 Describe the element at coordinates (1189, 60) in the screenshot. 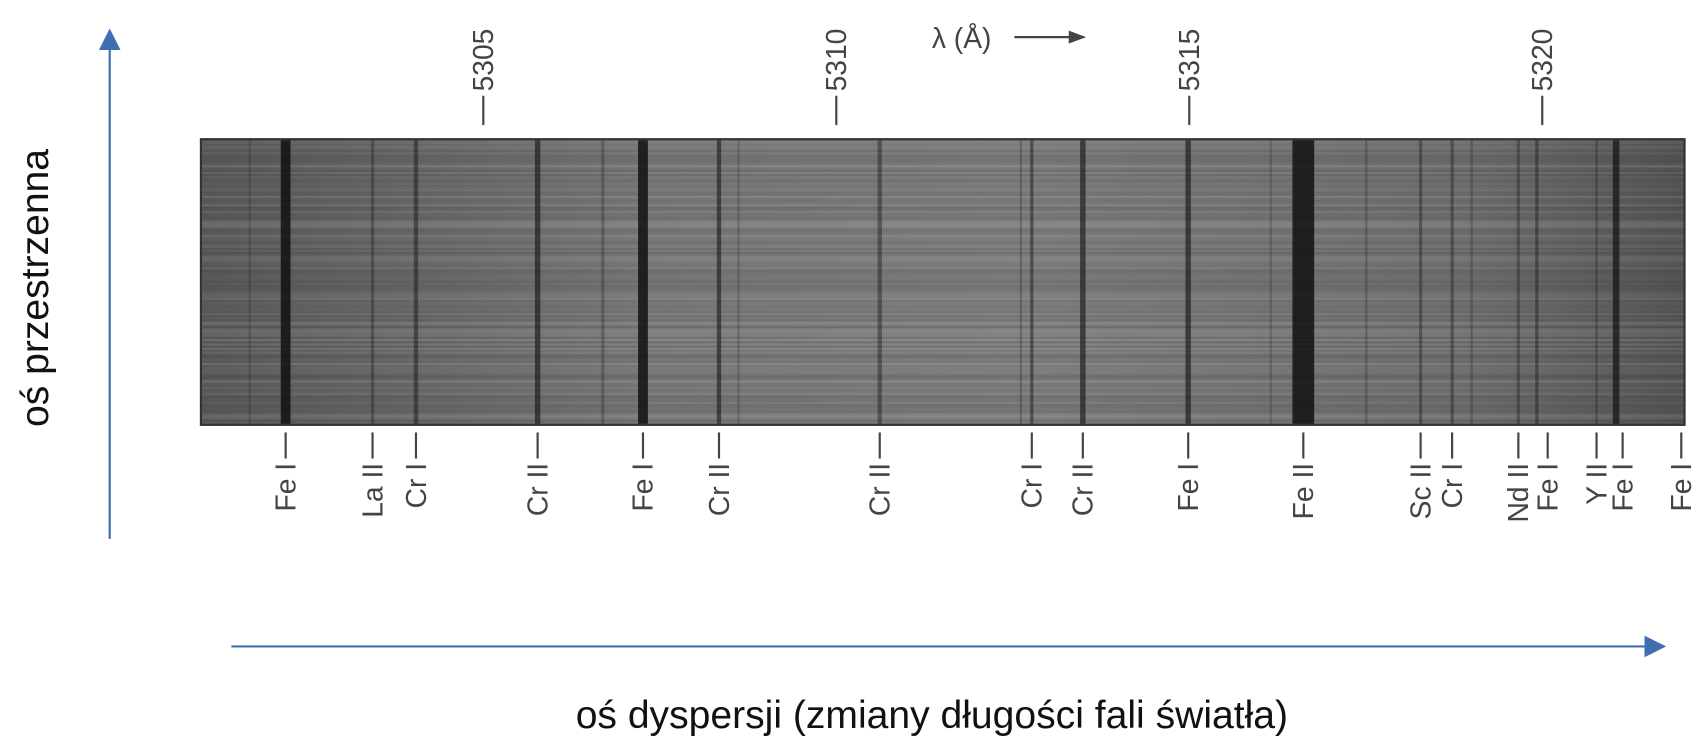

I see `wavelength-tick-label: 5315` at that location.